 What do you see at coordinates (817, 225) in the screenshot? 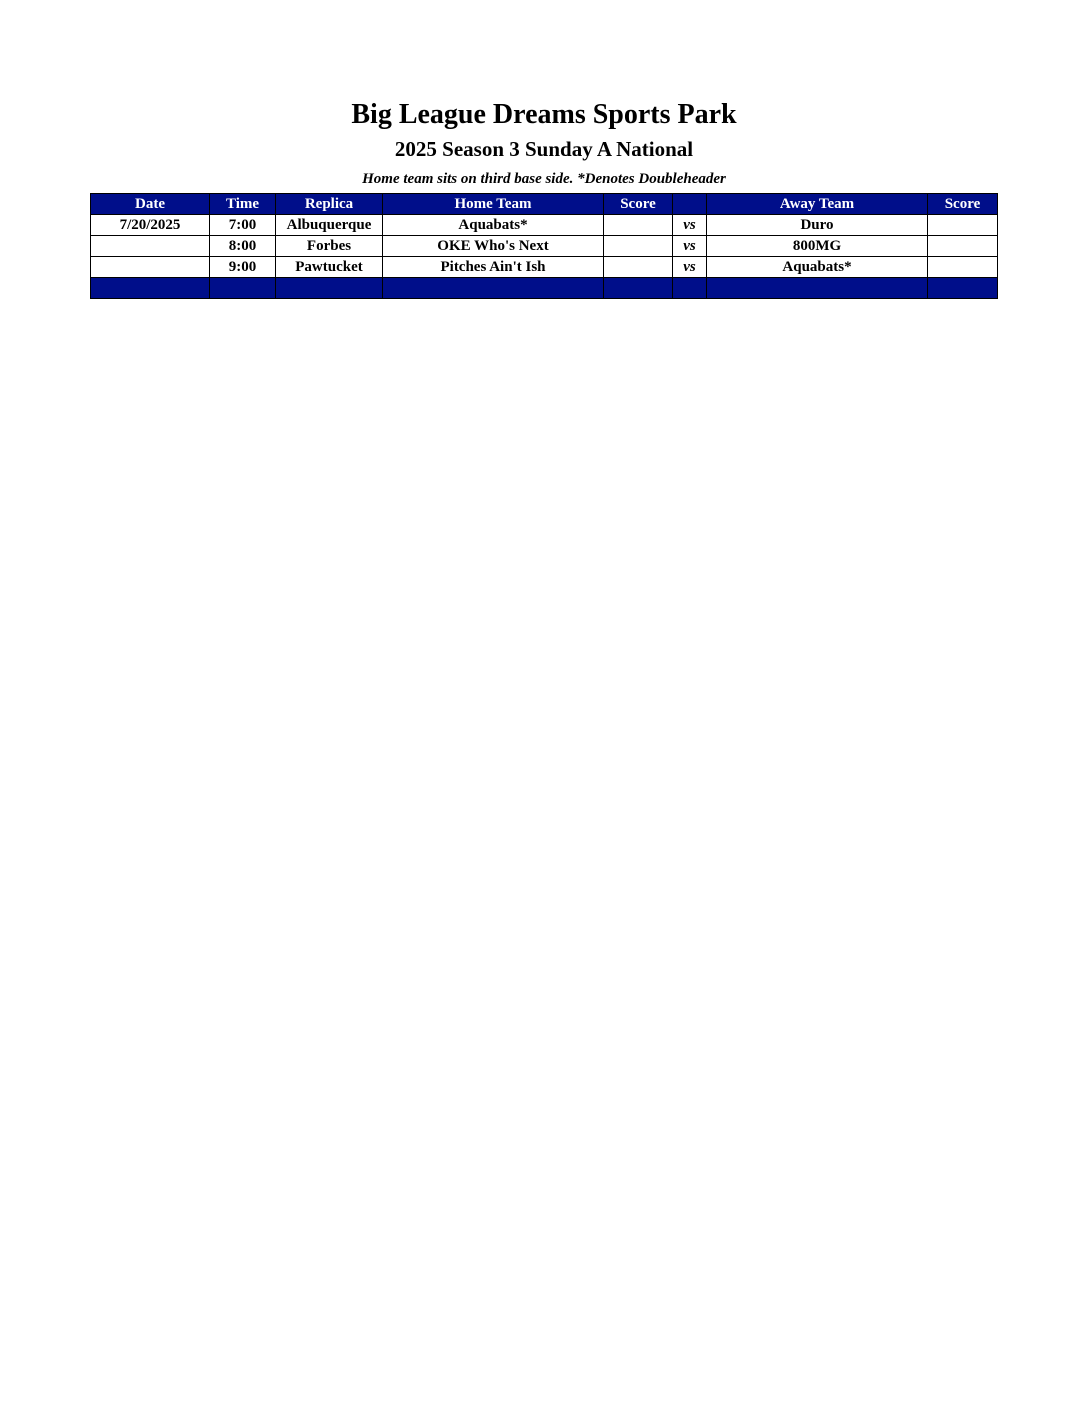
I see `away-team-cell: Duro` at bounding box center [817, 225].